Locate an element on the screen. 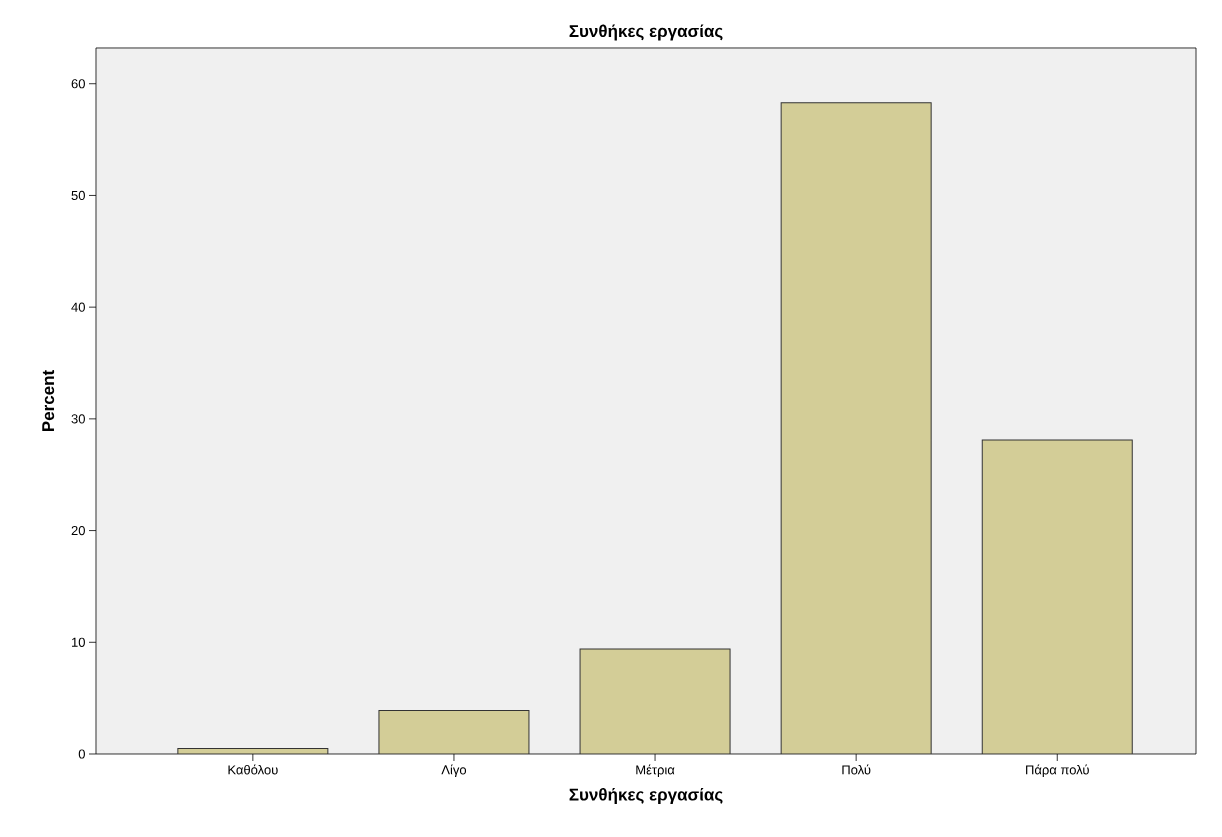 The image size is (1222, 837). x-axis-title: Συνθήκες εργασίας is located at coordinates (646, 795).